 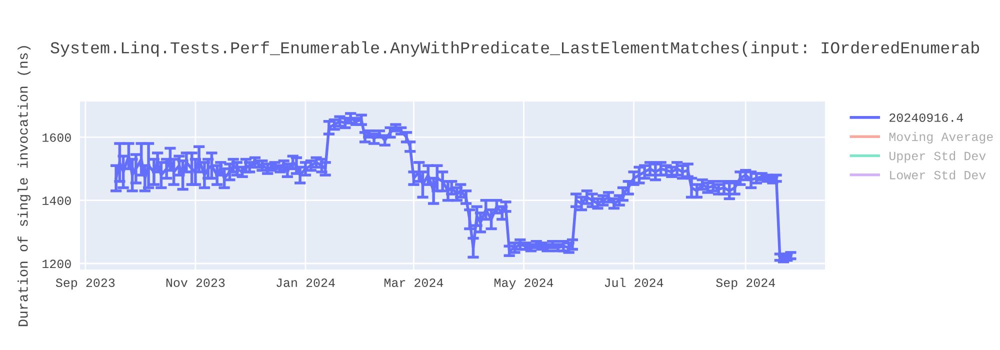 What do you see at coordinates (745, 284) in the screenshot?
I see `x-tick-label: Sep 2024` at bounding box center [745, 284].